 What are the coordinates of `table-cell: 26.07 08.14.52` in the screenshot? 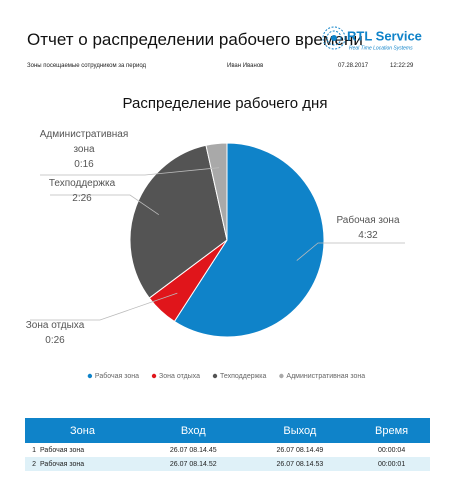 It's located at (193, 464).